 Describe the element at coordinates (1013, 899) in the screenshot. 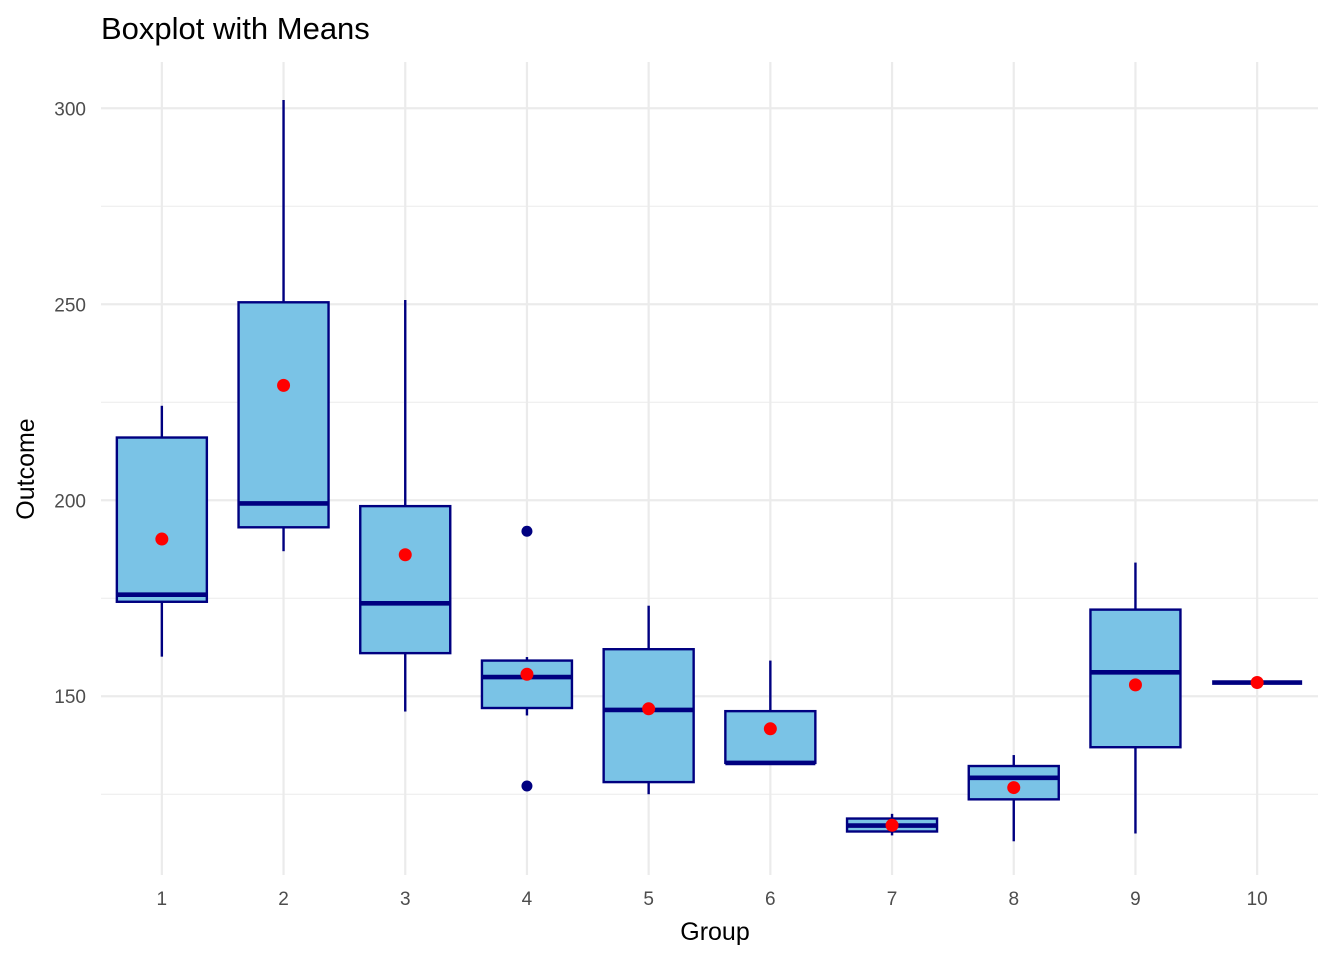

I see `x-tick-label: 8` at that location.